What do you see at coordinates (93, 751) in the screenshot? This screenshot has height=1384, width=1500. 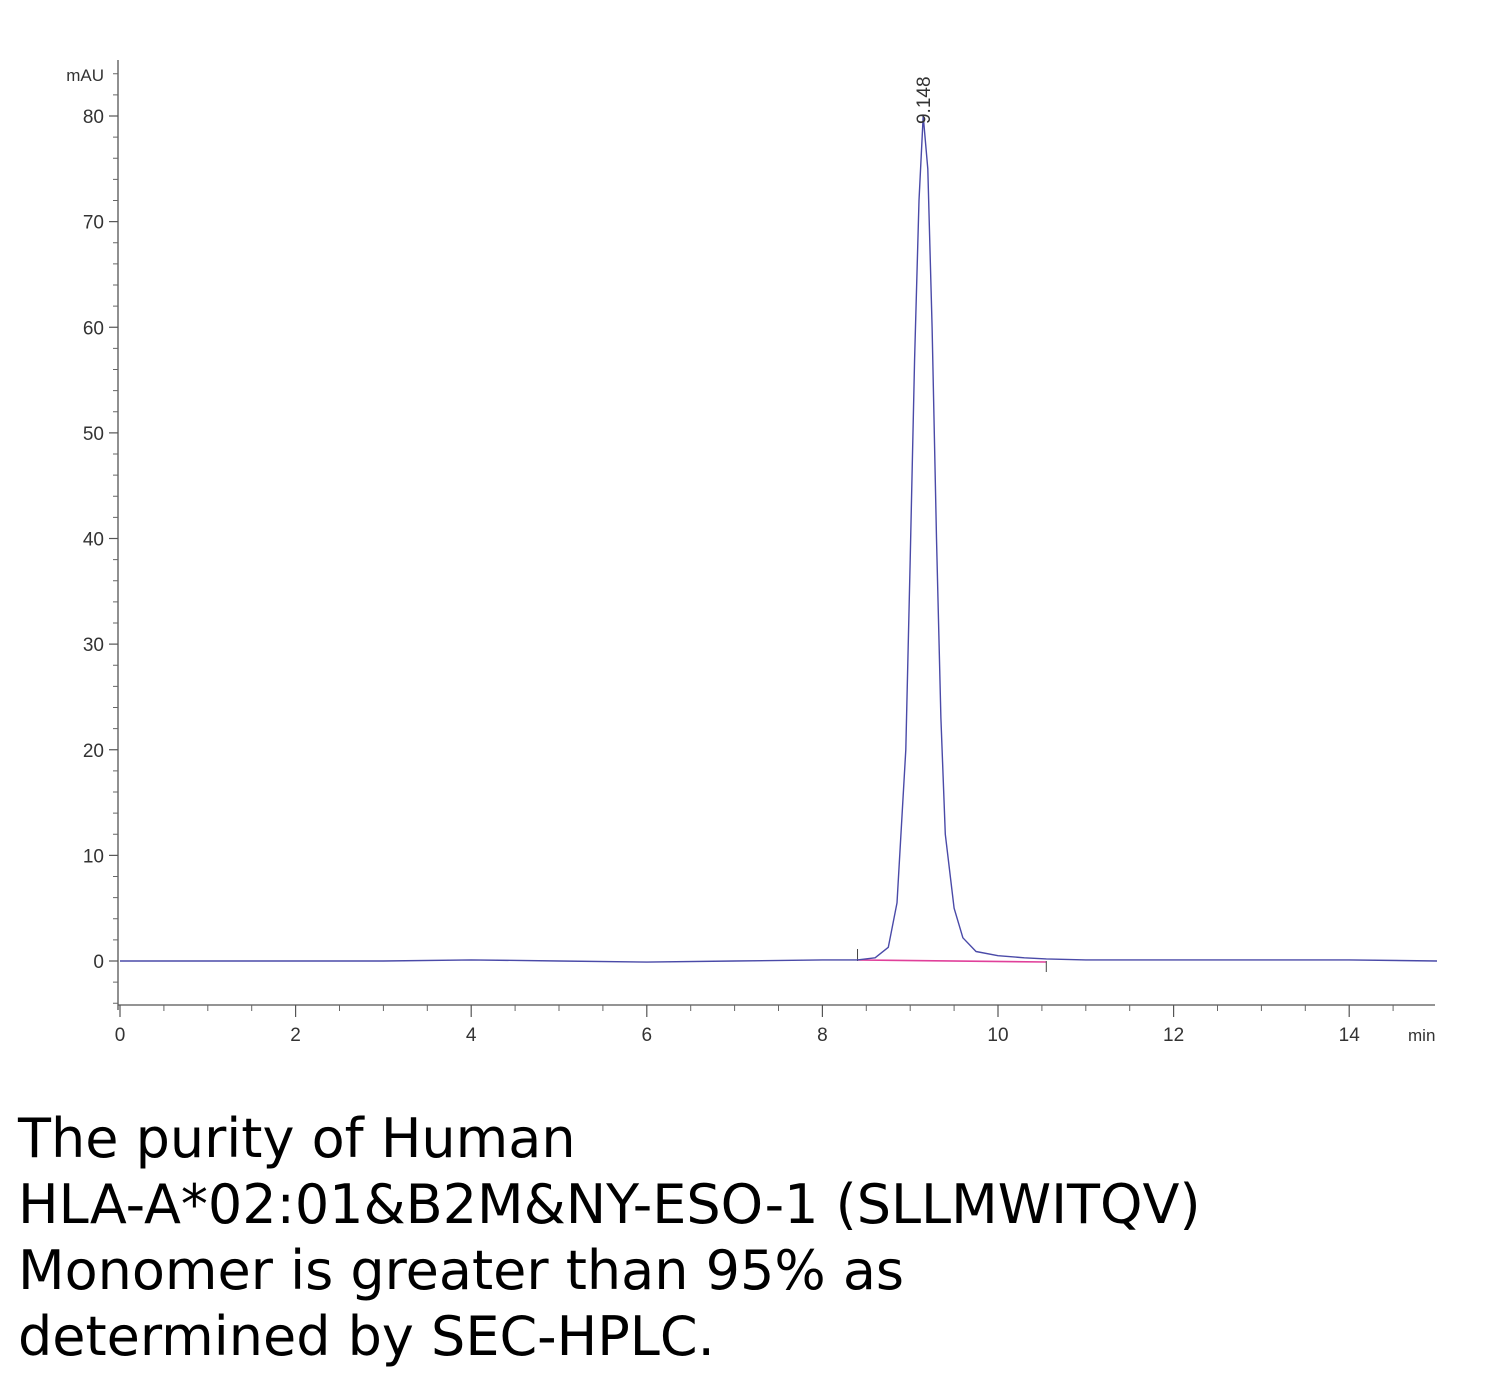 I see `y-tick-label: 20` at bounding box center [93, 751].